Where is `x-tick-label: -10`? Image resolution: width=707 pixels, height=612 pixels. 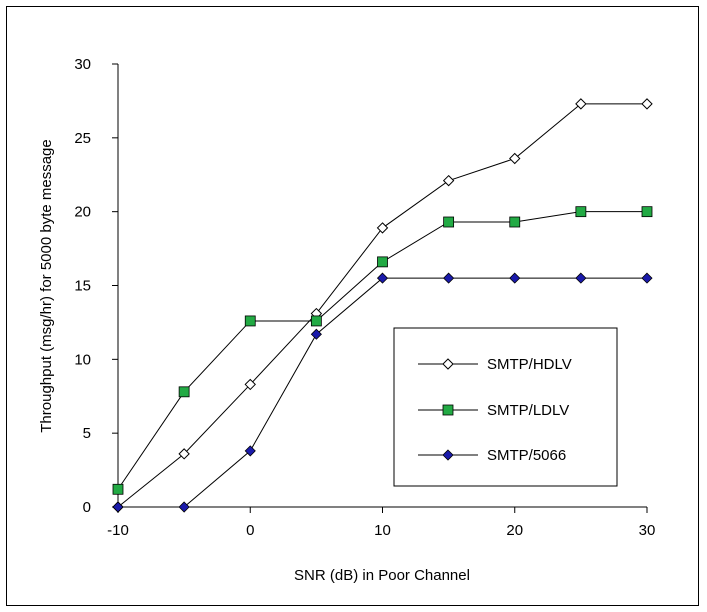
x-tick-label: -10 is located at coordinates (118, 530).